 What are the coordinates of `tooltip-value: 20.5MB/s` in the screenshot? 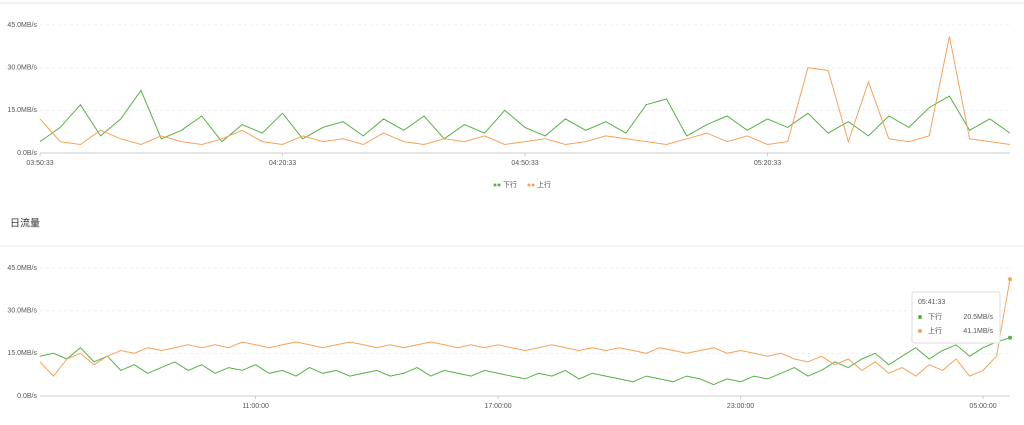 It's located at (978, 317).